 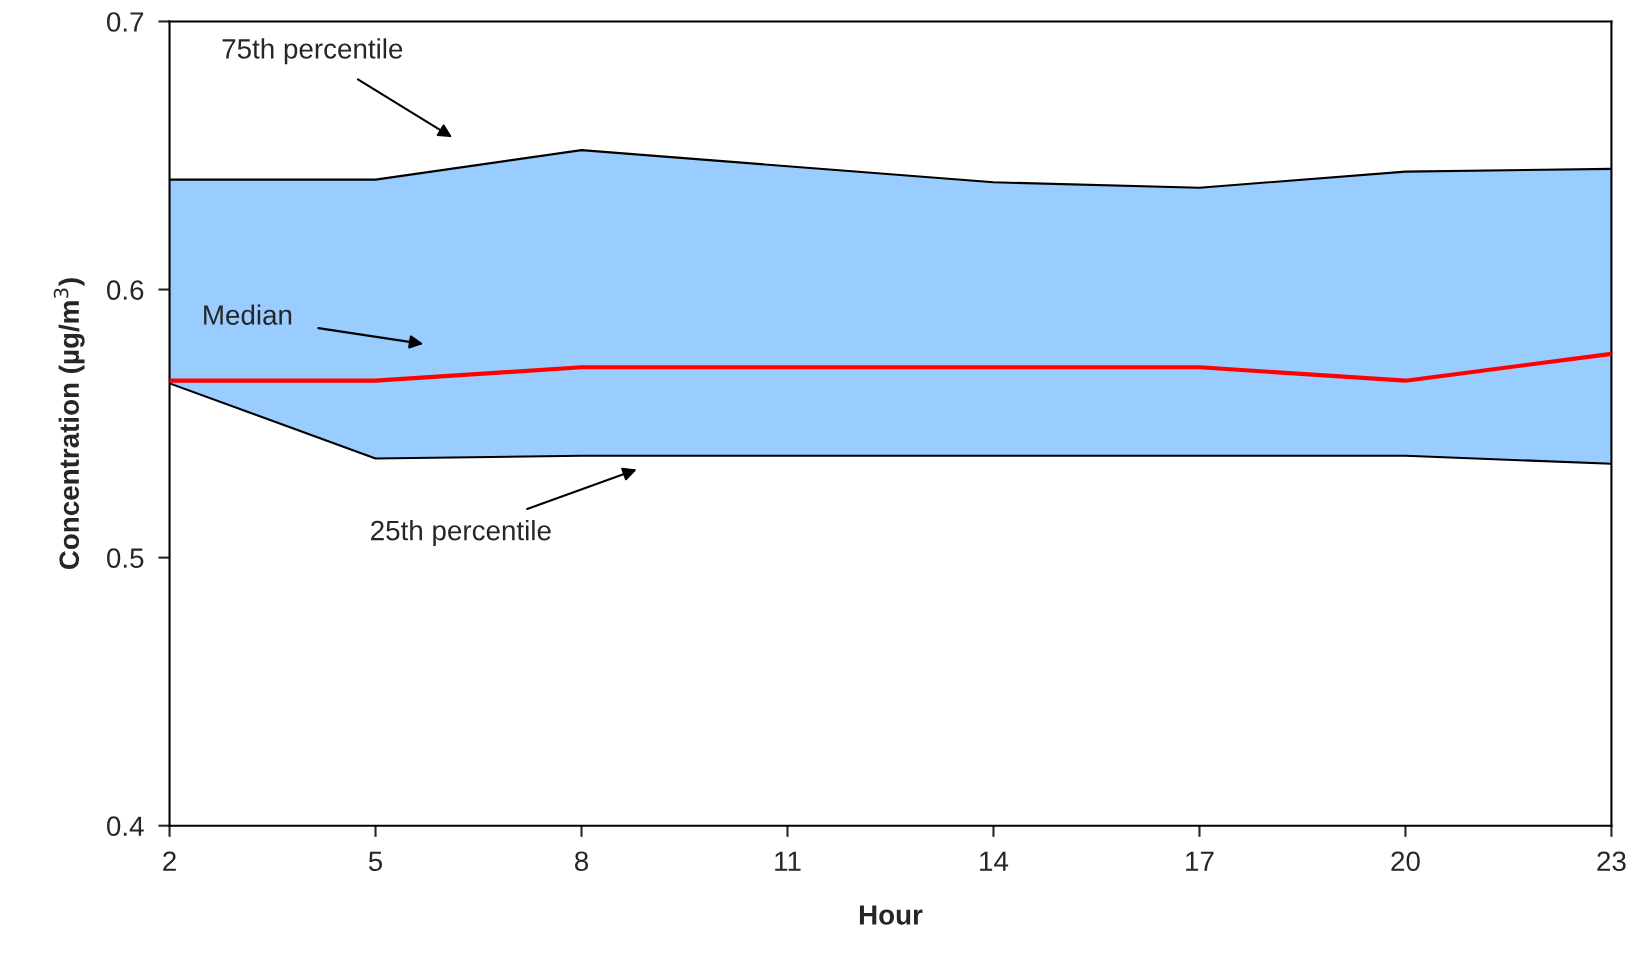 What do you see at coordinates (375, 861) in the screenshot?
I see `x-tick-label: 5` at bounding box center [375, 861].